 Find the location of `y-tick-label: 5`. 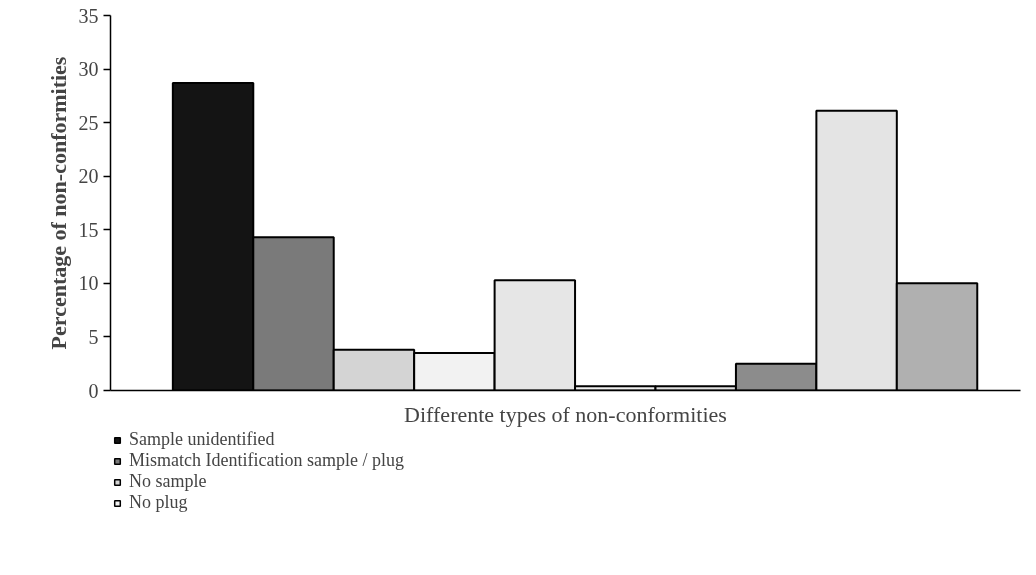

y-tick-label: 5 is located at coordinates (93, 336).